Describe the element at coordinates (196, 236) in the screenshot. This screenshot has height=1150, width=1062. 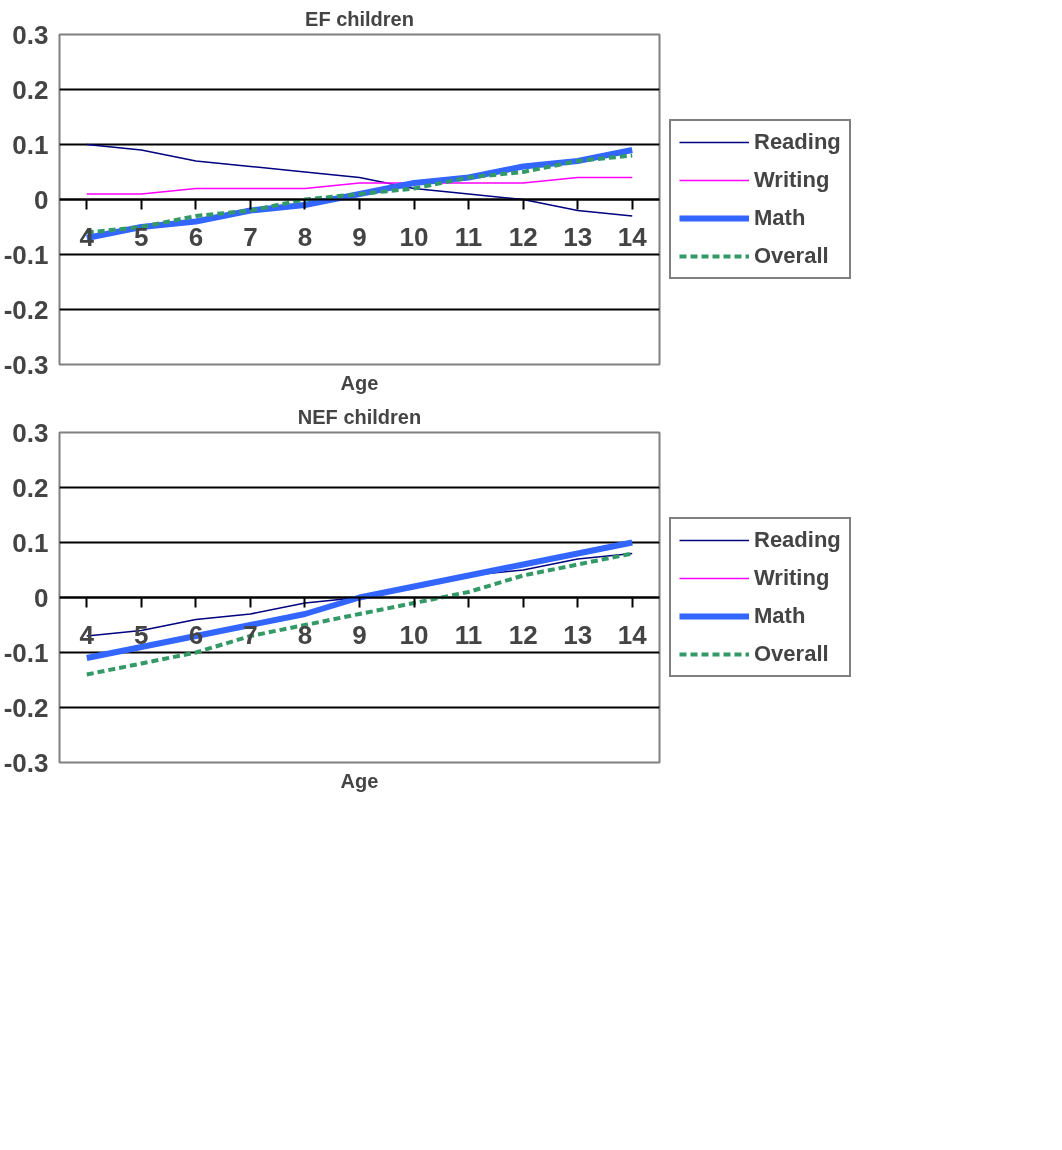
I see `x-tick-label: 6` at that location.